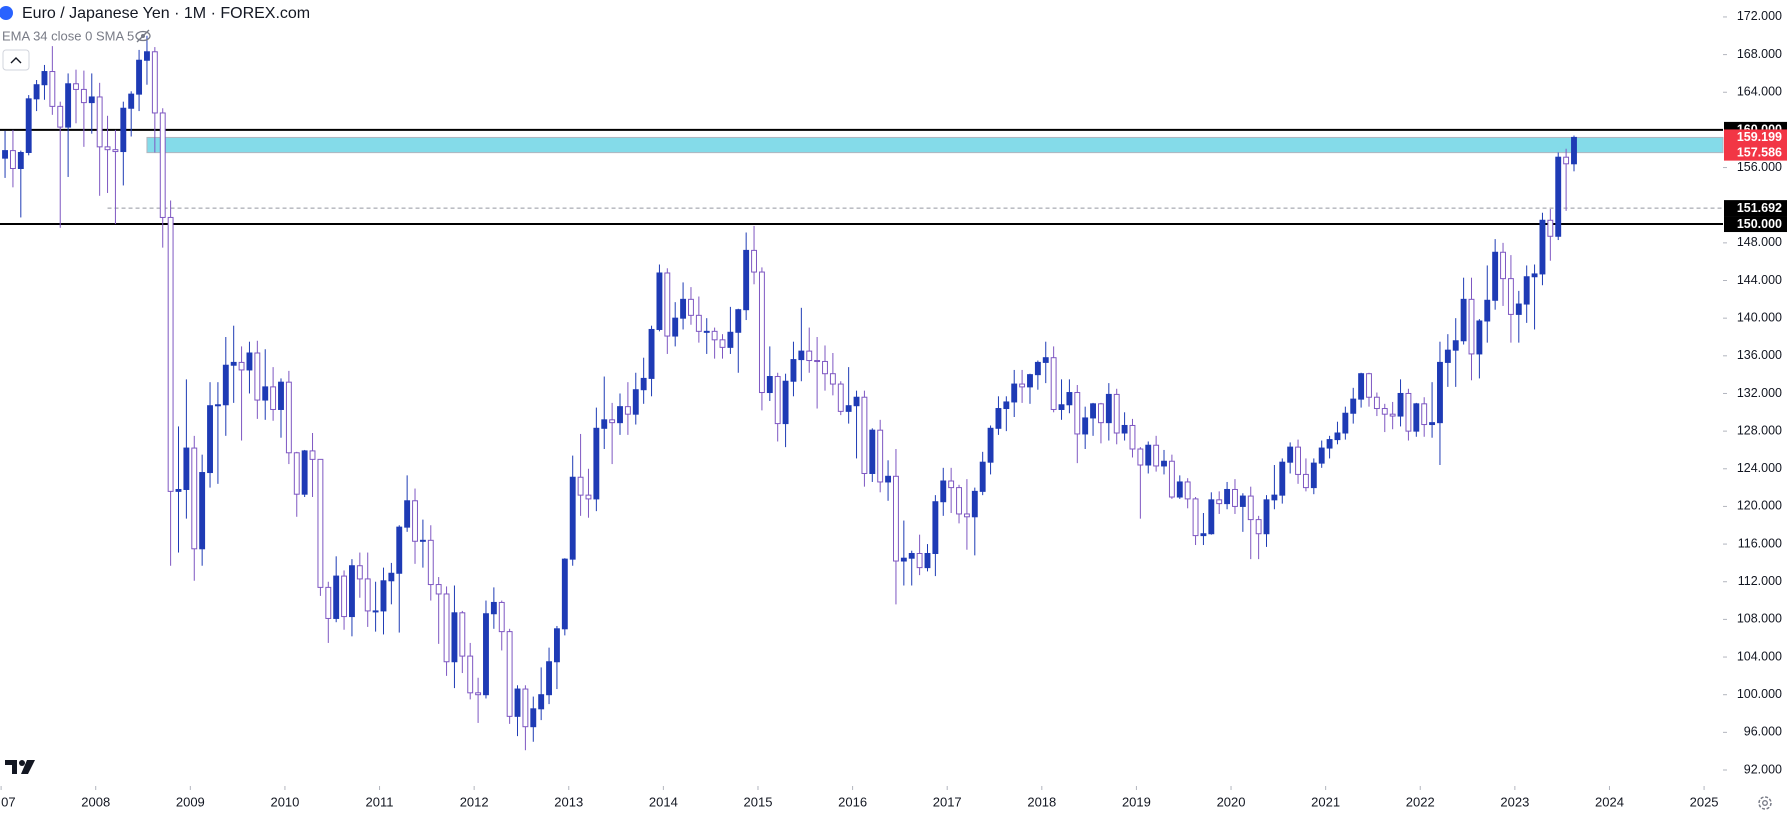  What do you see at coordinates (663, 801) in the screenshot?
I see `x-tick-label: 2014` at bounding box center [663, 801].